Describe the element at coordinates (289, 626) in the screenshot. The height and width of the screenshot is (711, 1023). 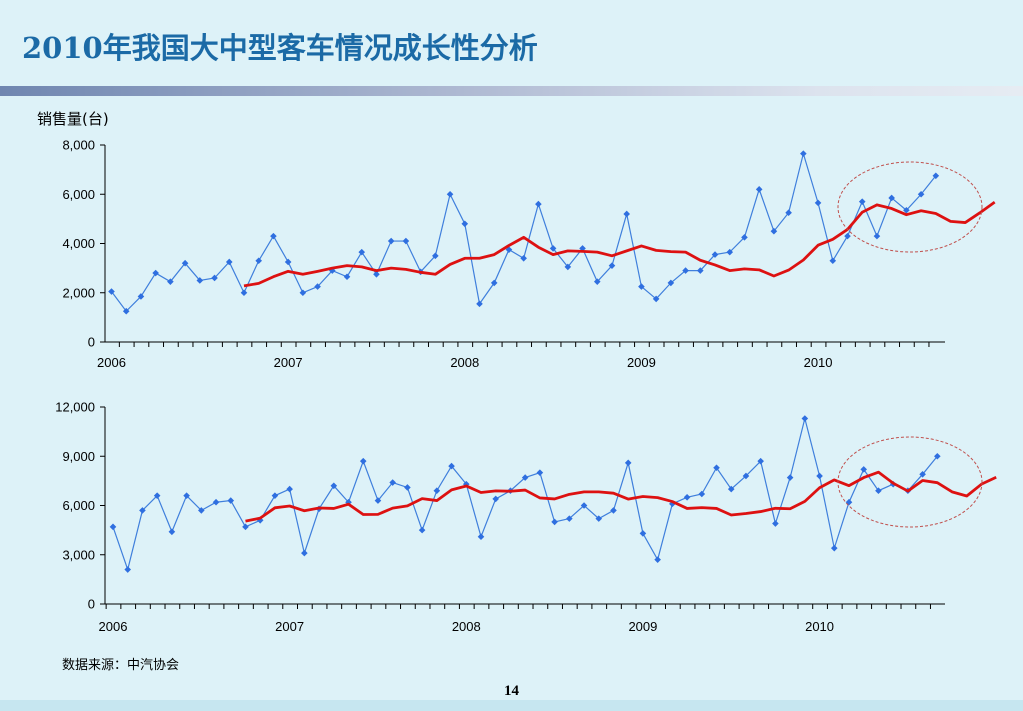
I see `chart2-x-tick-label: 2007` at that location.